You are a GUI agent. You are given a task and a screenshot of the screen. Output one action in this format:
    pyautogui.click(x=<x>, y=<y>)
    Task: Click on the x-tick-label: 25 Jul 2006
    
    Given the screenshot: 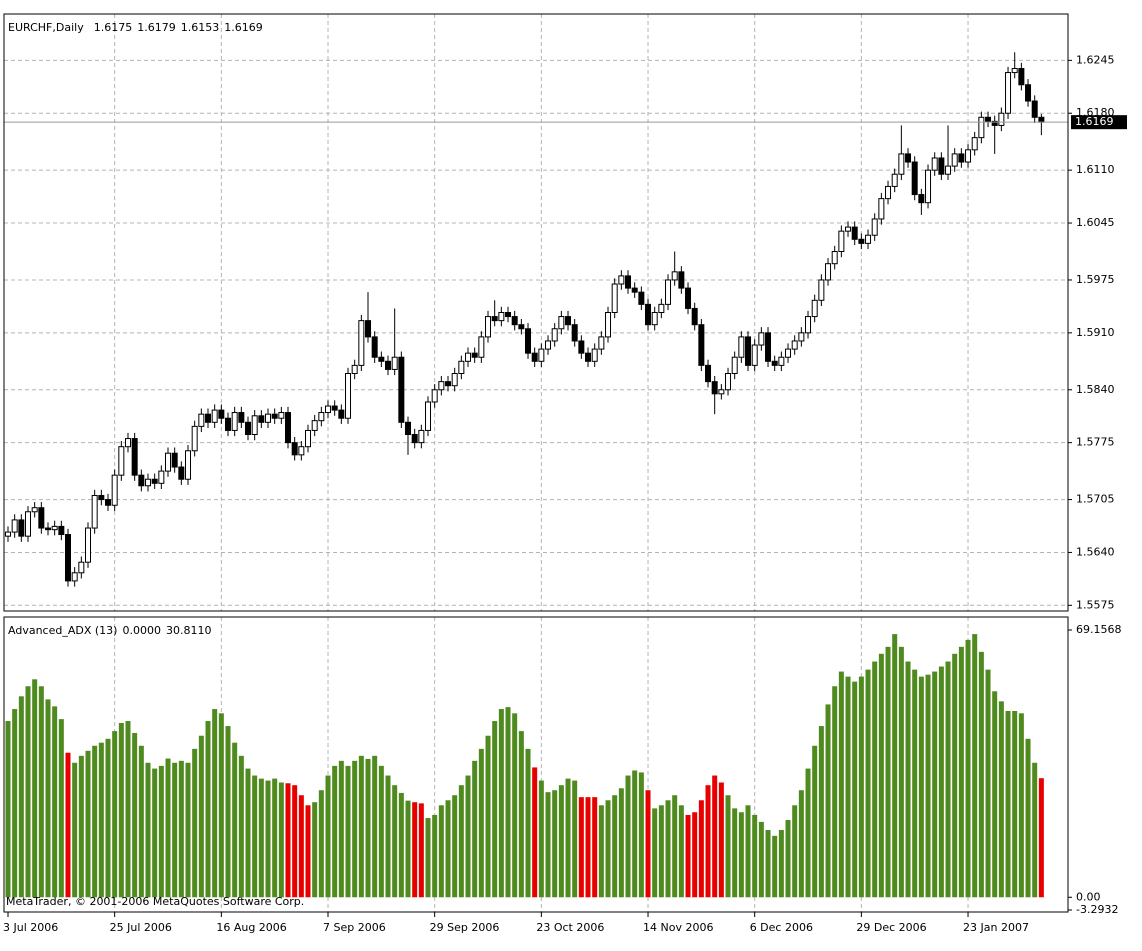 What is the action you would take?
    pyautogui.click(x=141, y=927)
    